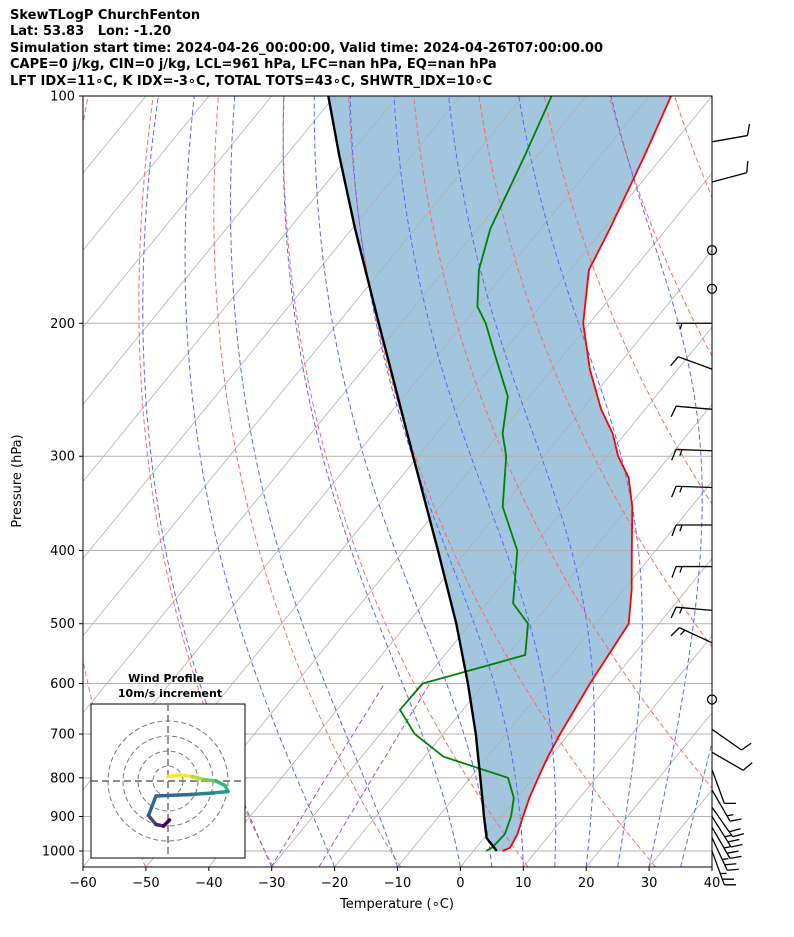 The height and width of the screenshot is (937, 794). I want to click on y-tick-label: 900, so click(62, 817).